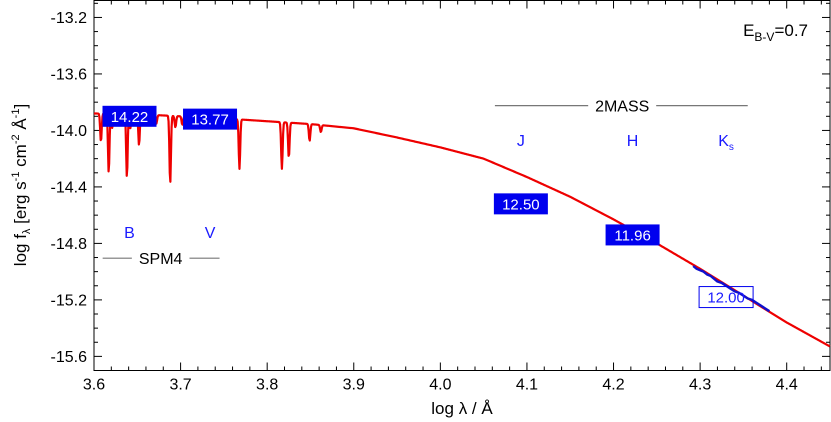  What do you see at coordinates (129, 233) in the screenshot?
I see `band-label: B` at bounding box center [129, 233].